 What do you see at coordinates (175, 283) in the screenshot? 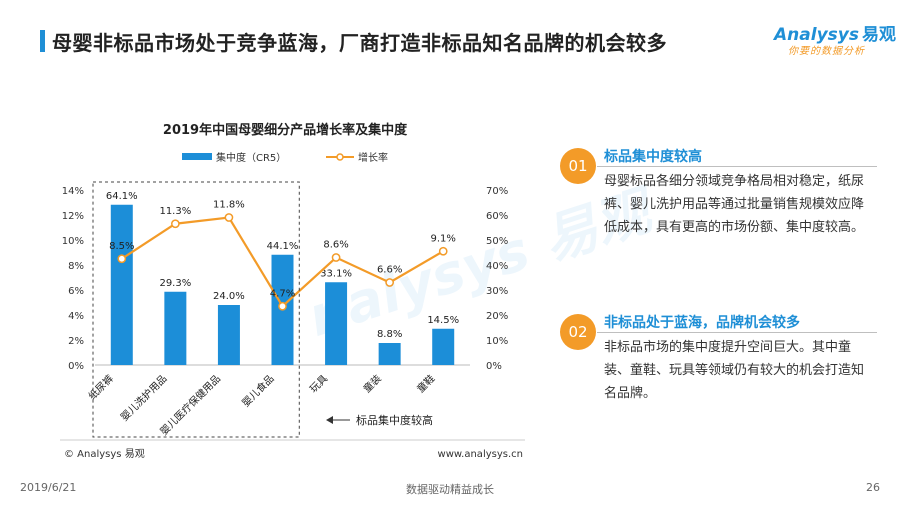
I see `bar-label-2: 29.3%` at bounding box center [175, 283].